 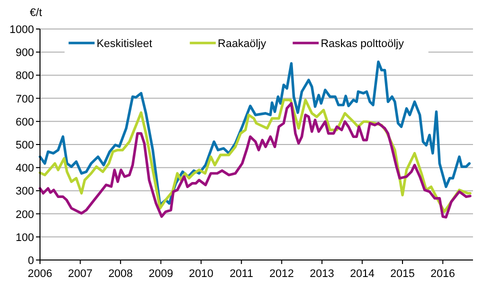 What do you see at coordinates (120, 274) in the screenshot?
I see `x-tick-label: 2008` at bounding box center [120, 274].